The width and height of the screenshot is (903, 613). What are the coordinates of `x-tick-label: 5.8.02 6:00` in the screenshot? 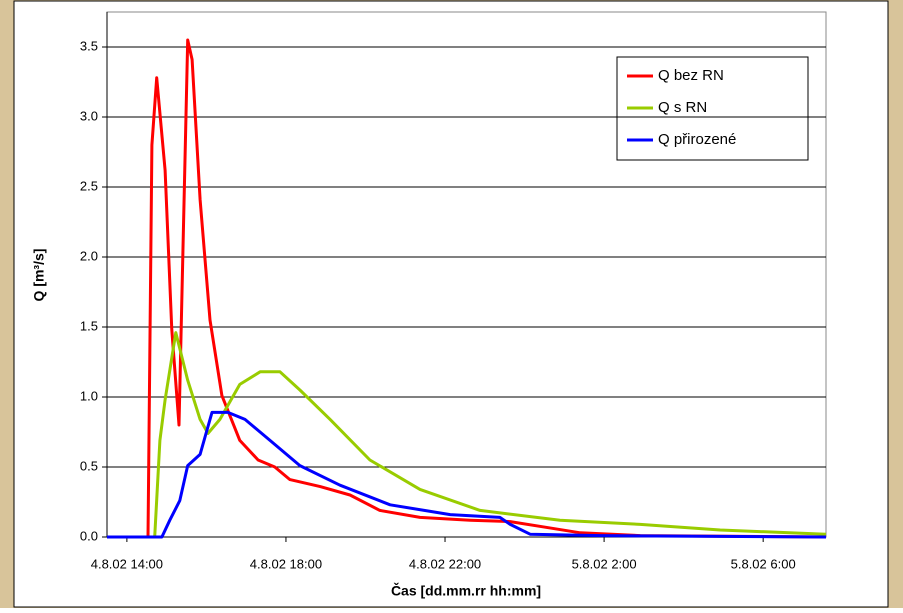 It's located at (763, 563).